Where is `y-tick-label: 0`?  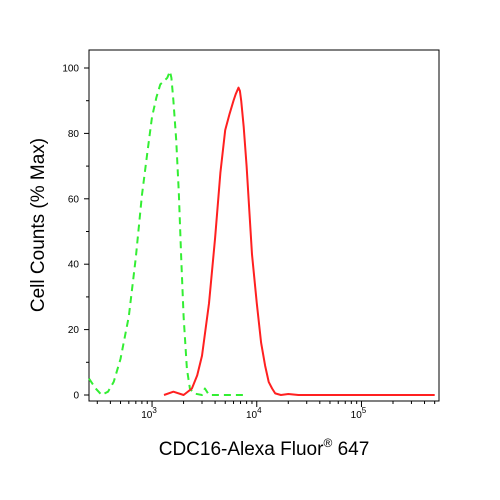
y-tick-label: 0 is located at coordinates (76, 396).